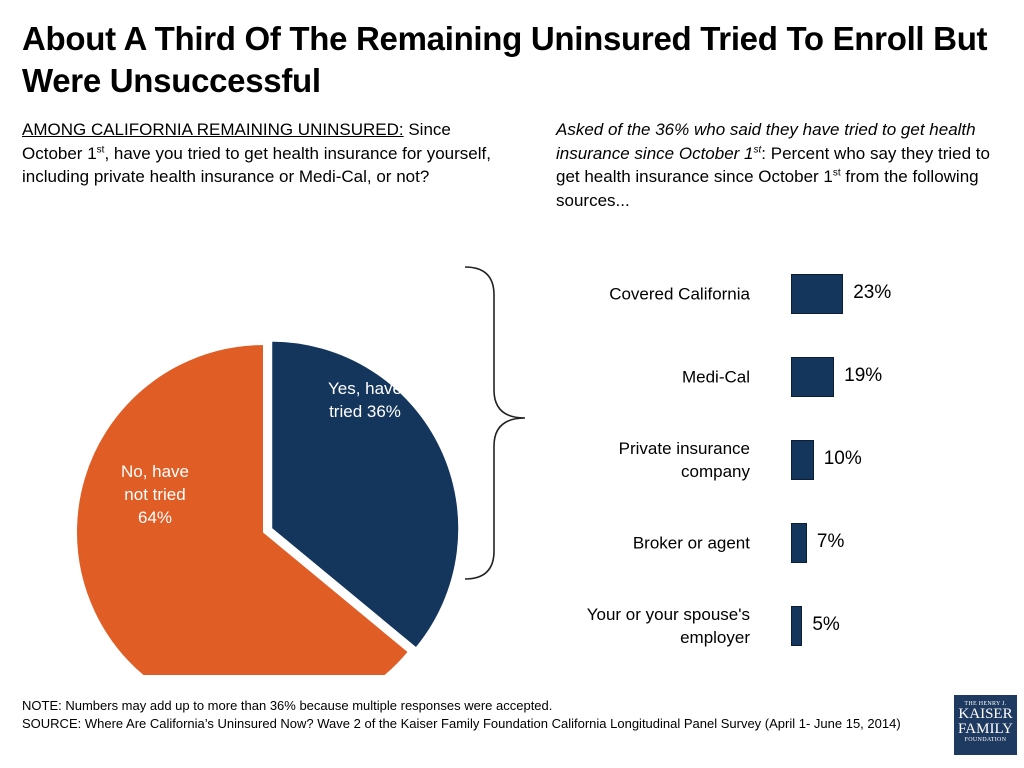 The image size is (1024, 768). Describe the element at coordinates (780, 460) in the screenshot. I see `bar-row: Private insurance company 10%` at that location.